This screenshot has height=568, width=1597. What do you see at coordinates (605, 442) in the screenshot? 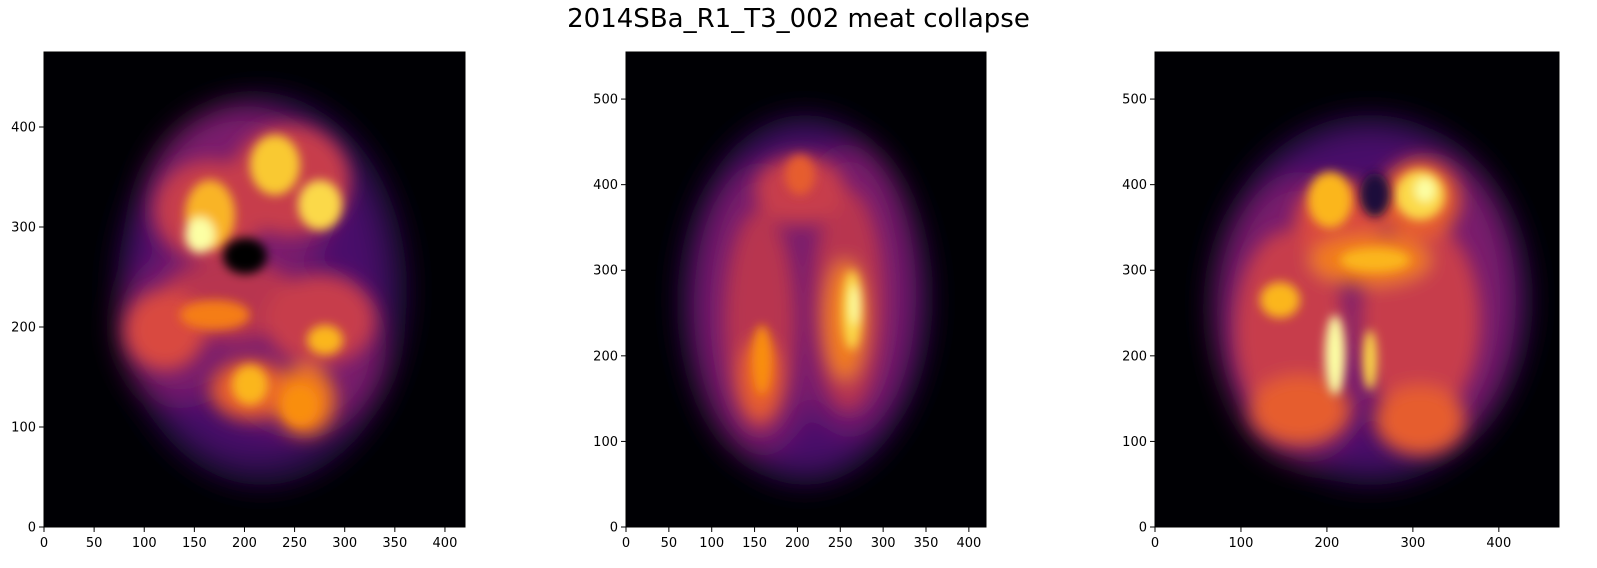
I see `panel-2-y-tick-label: 100` at bounding box center [605, 442].